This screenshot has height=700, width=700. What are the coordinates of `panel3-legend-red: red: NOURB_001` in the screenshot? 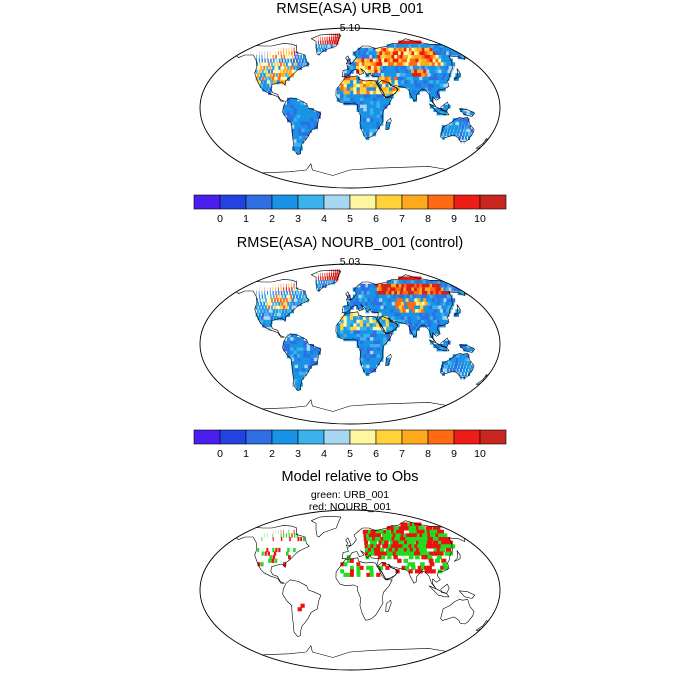 It's located at (350, 507).